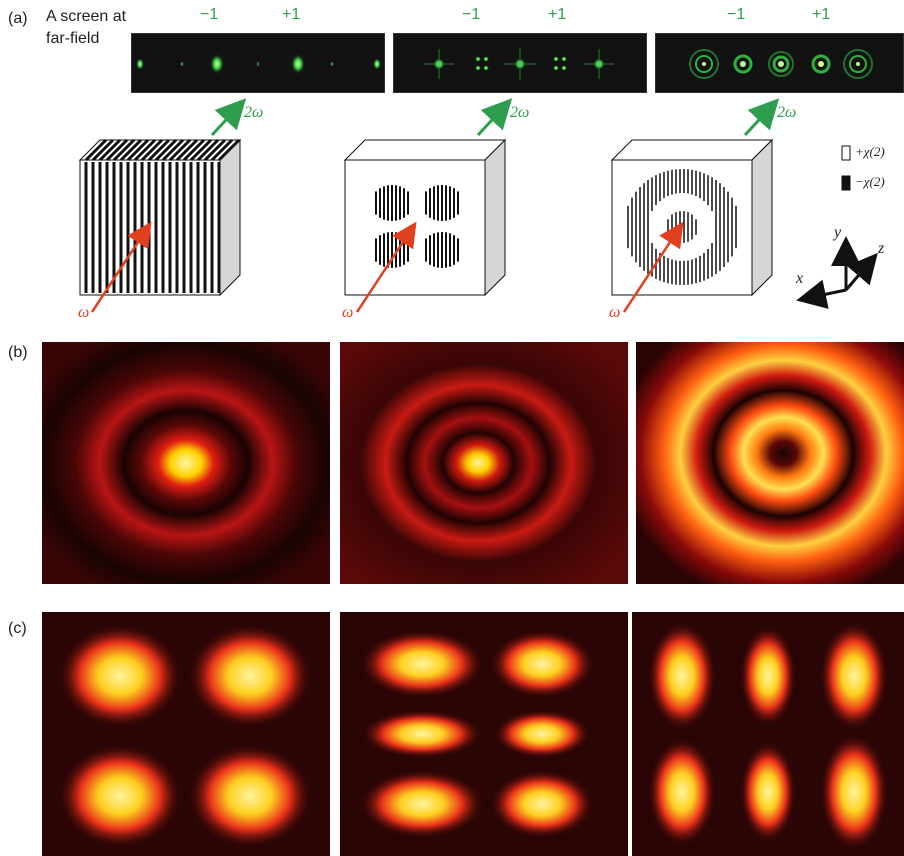 This screenshot has width=904, height=856. What do you see at coordinates (348, 312) in the screenshot?
I see `input-label-2: ω` at bounding box center [348, 312].